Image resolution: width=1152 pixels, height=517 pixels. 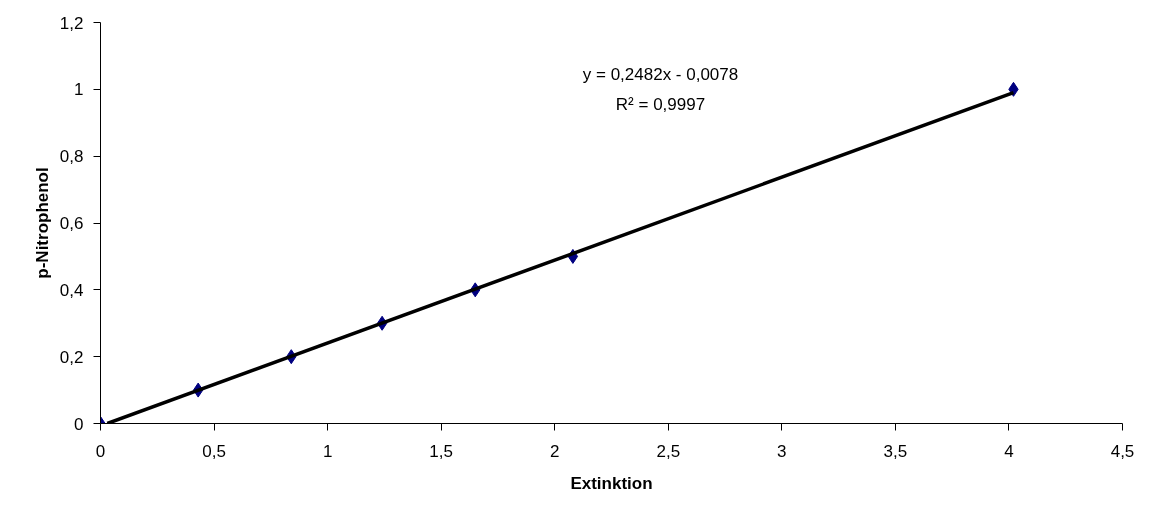 I want to click on x-tick-label: 4,5, so click(x=1122, y=451).